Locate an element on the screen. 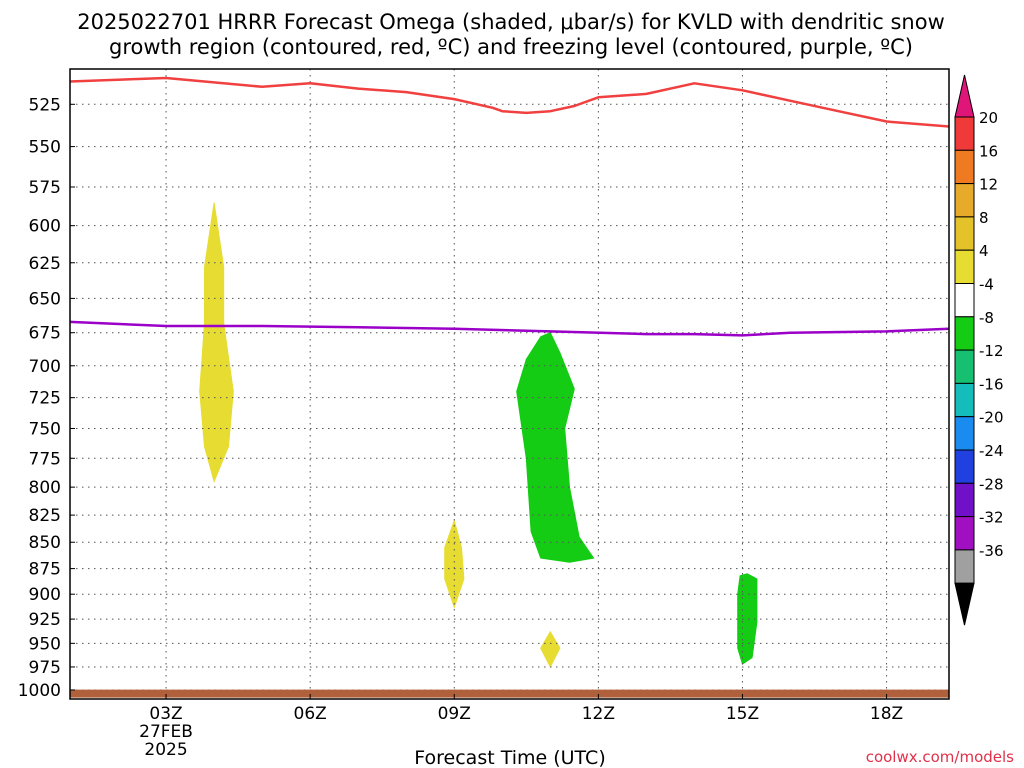  y-tick-label-700: 700 is located at coordinates (45, 367).